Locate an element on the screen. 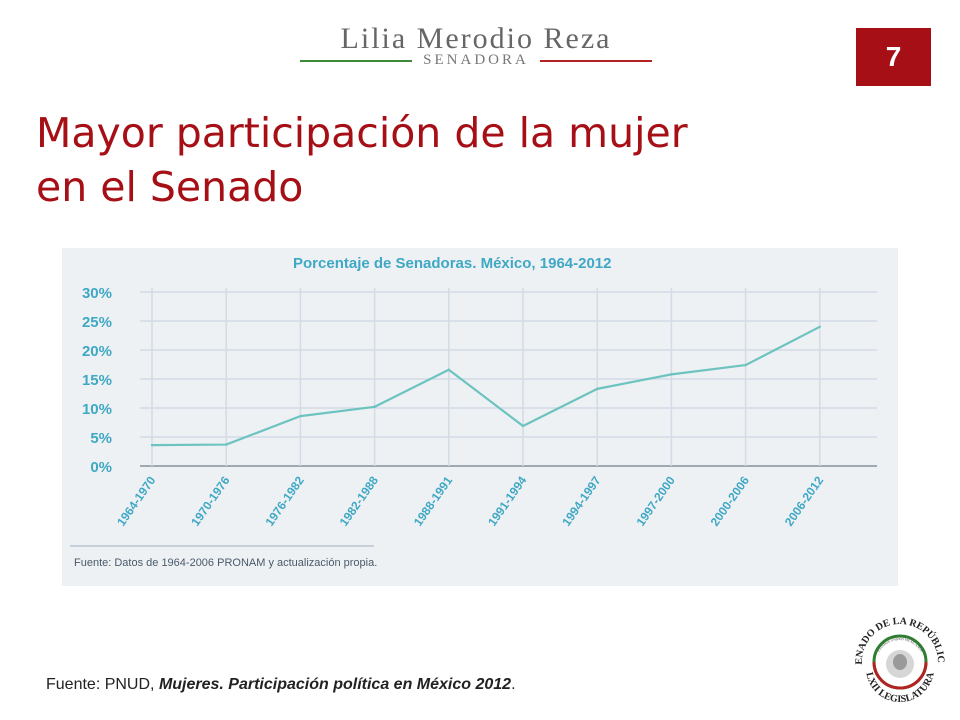  slide-title-line-2: en el Senado is located at coordinates (170, 187).